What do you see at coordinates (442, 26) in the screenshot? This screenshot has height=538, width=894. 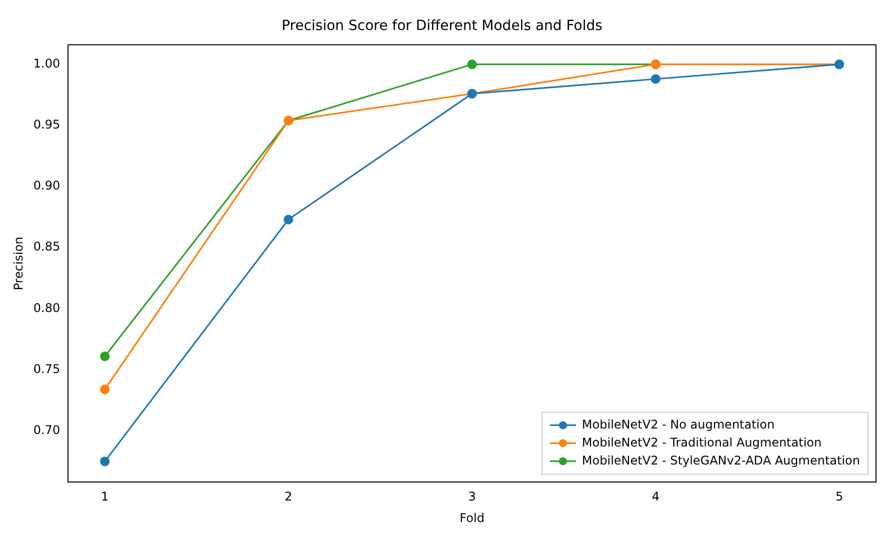 I see `chart-title: Precision Score for Different Models and Folds` at bounding box center [442, 26].